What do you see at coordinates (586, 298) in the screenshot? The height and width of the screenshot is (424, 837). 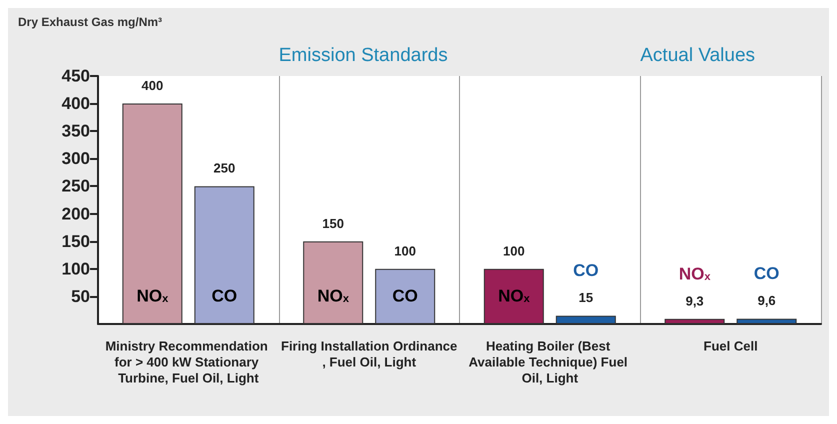 I see `data-label: 15` at bounding box center [586, 298].